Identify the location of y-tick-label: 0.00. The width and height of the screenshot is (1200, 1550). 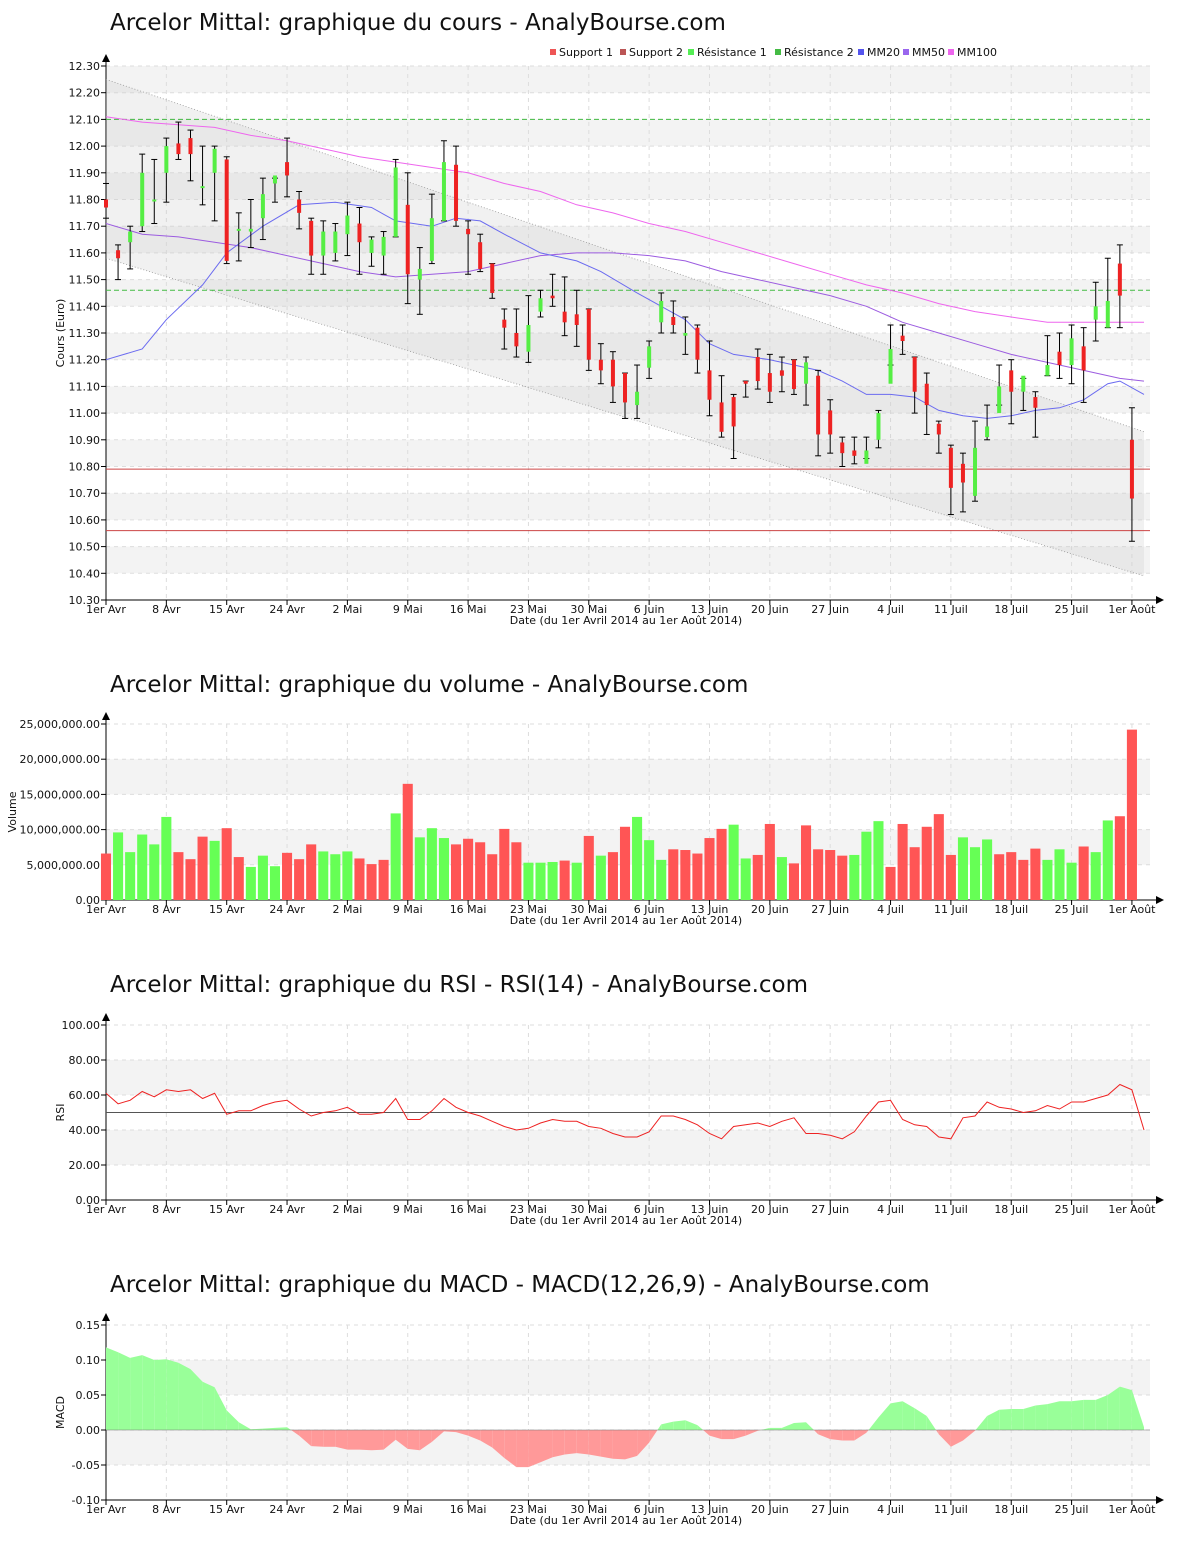
(88, 1200).